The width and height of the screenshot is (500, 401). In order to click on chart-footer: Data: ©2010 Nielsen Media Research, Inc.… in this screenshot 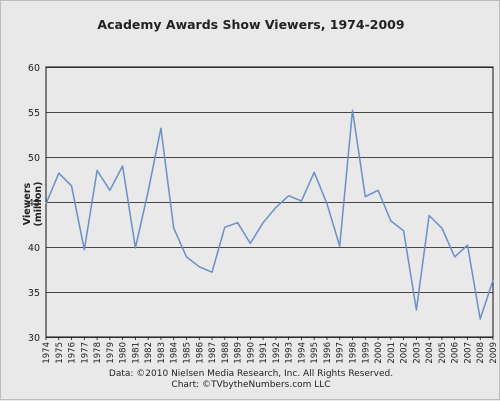, I will do `click(250, 380)`.